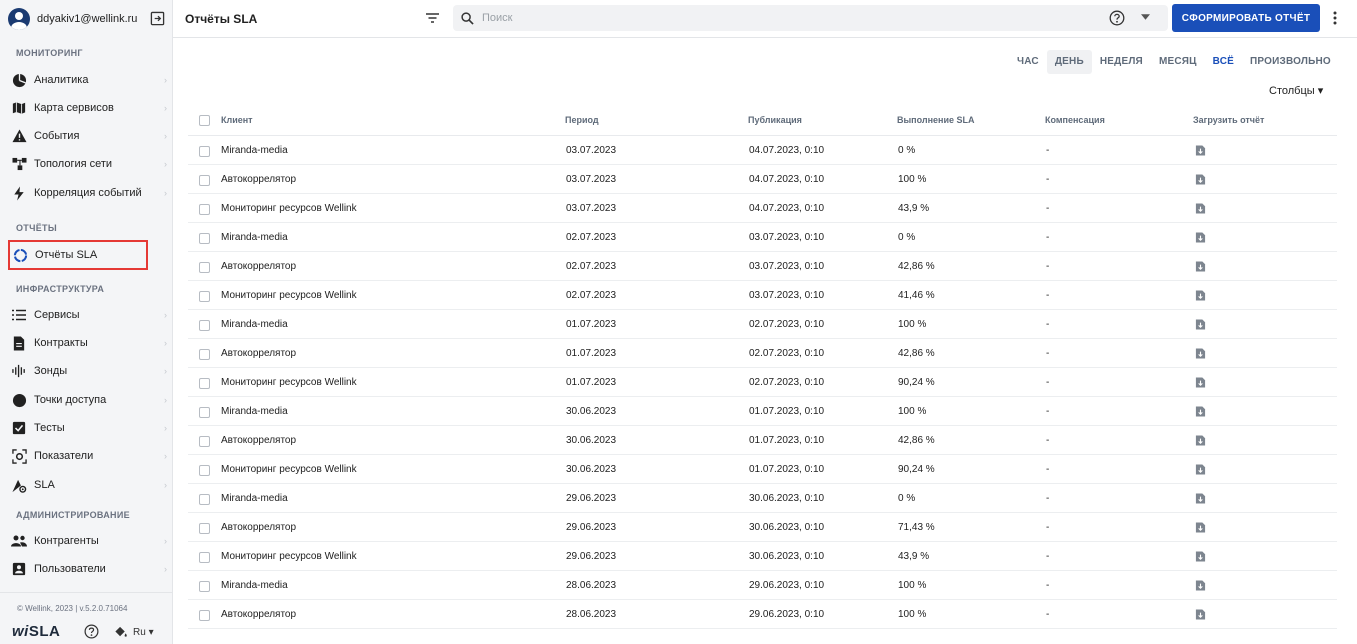 The height and width of the screenshot is (644, 1357). Describe the element at coordinates (78, 255) in the screenshot. I see `sidebar-item-sla-reports: Отчёты SLA` at that location.